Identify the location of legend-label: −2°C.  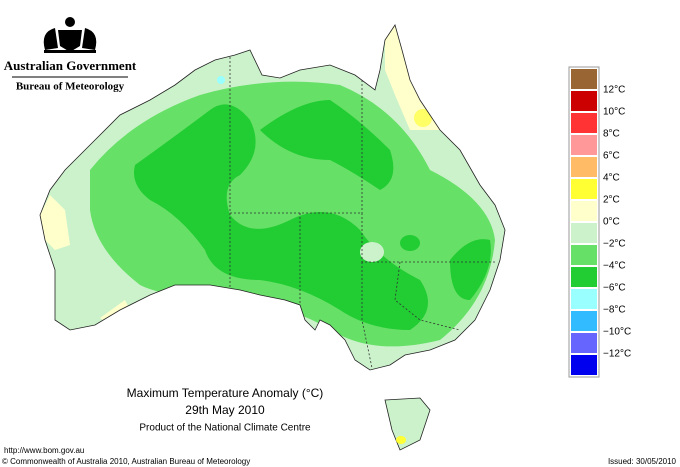
(614, 244).